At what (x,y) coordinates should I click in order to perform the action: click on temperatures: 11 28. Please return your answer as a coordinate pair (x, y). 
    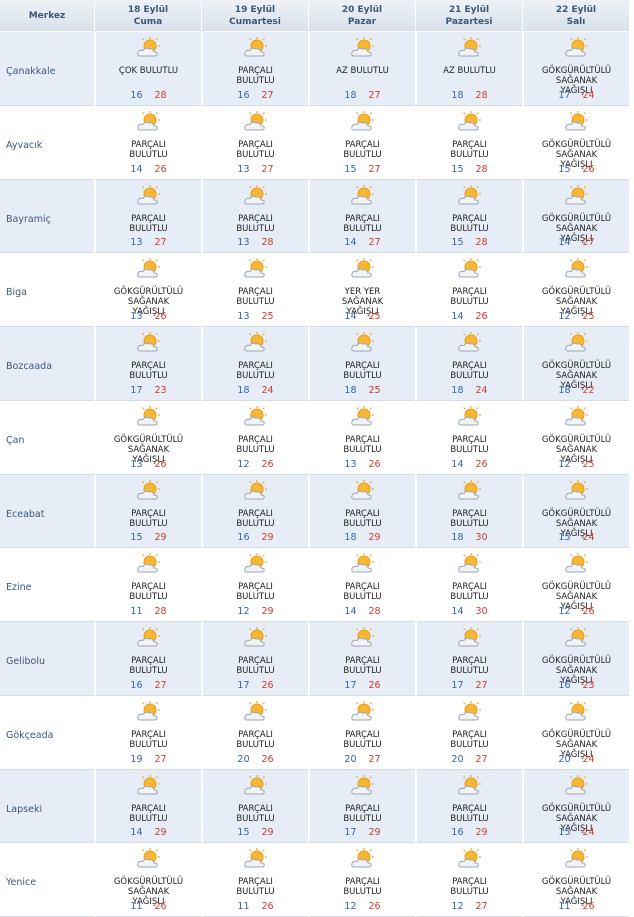
    Looking at the image, I should click on (148, 611).